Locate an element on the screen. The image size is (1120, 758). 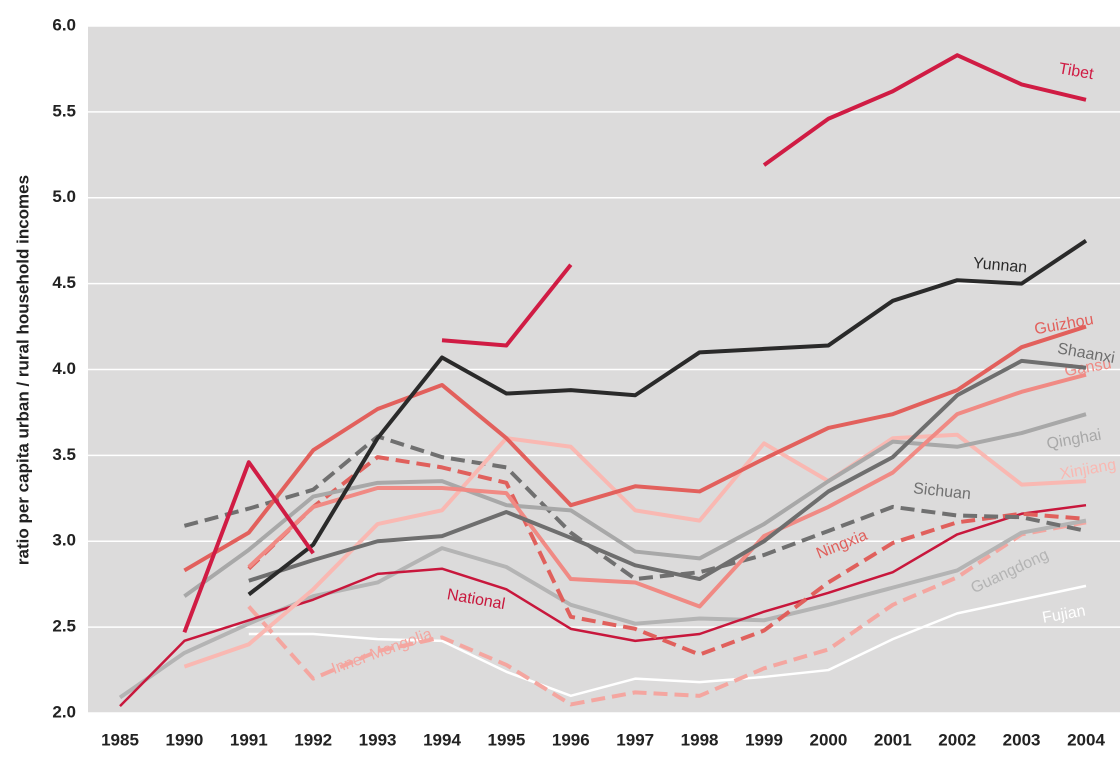
x-tick-label: 2003 is located at coordinates (1022, 739).